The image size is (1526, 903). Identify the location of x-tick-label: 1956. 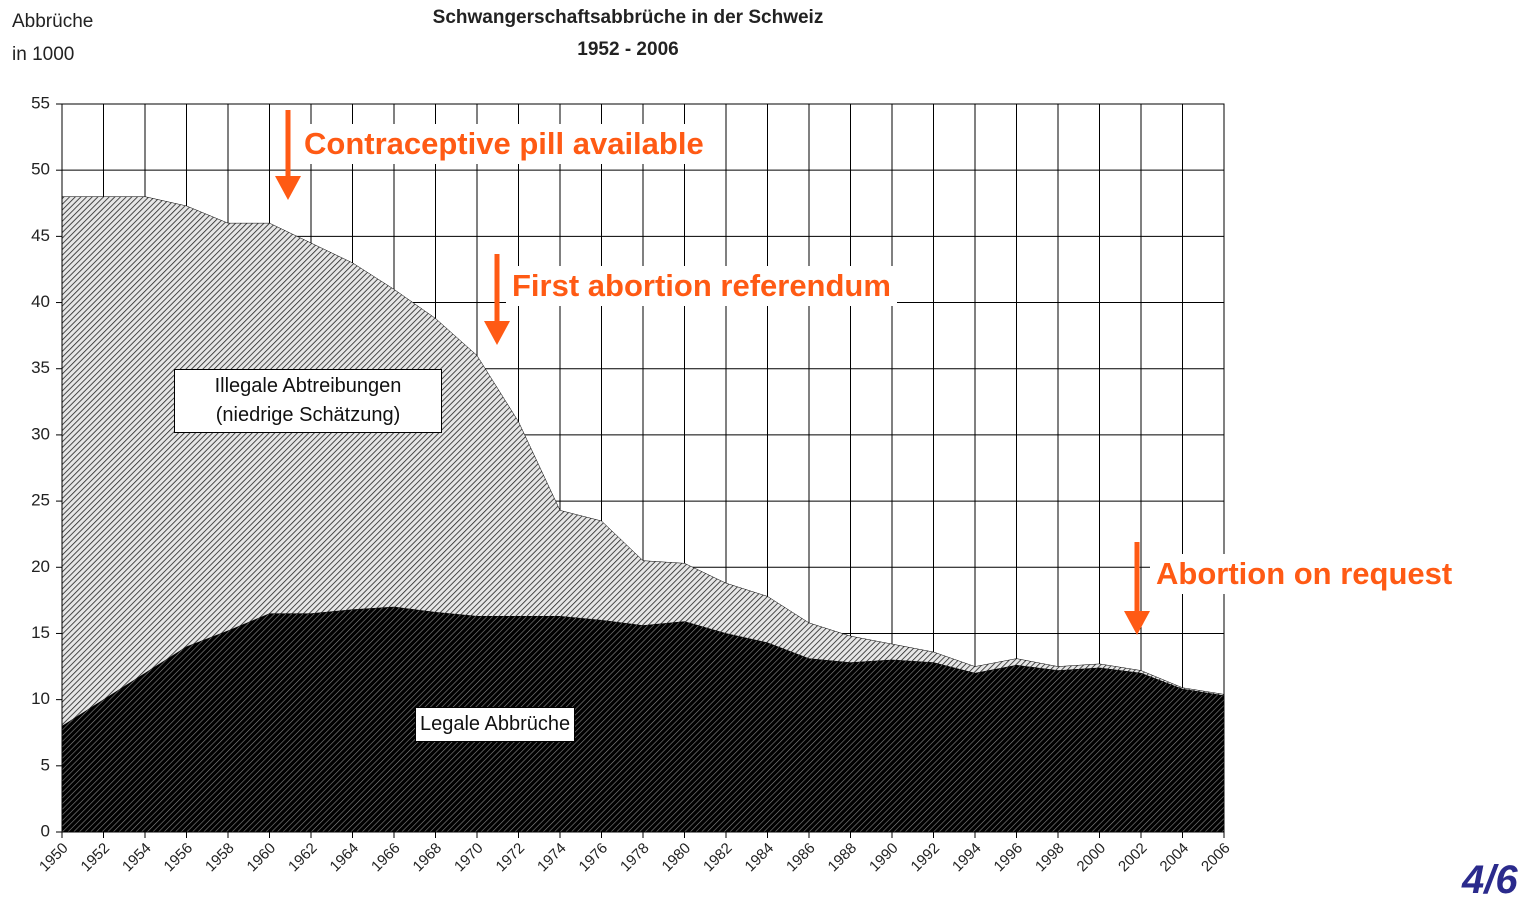
(179, 858).